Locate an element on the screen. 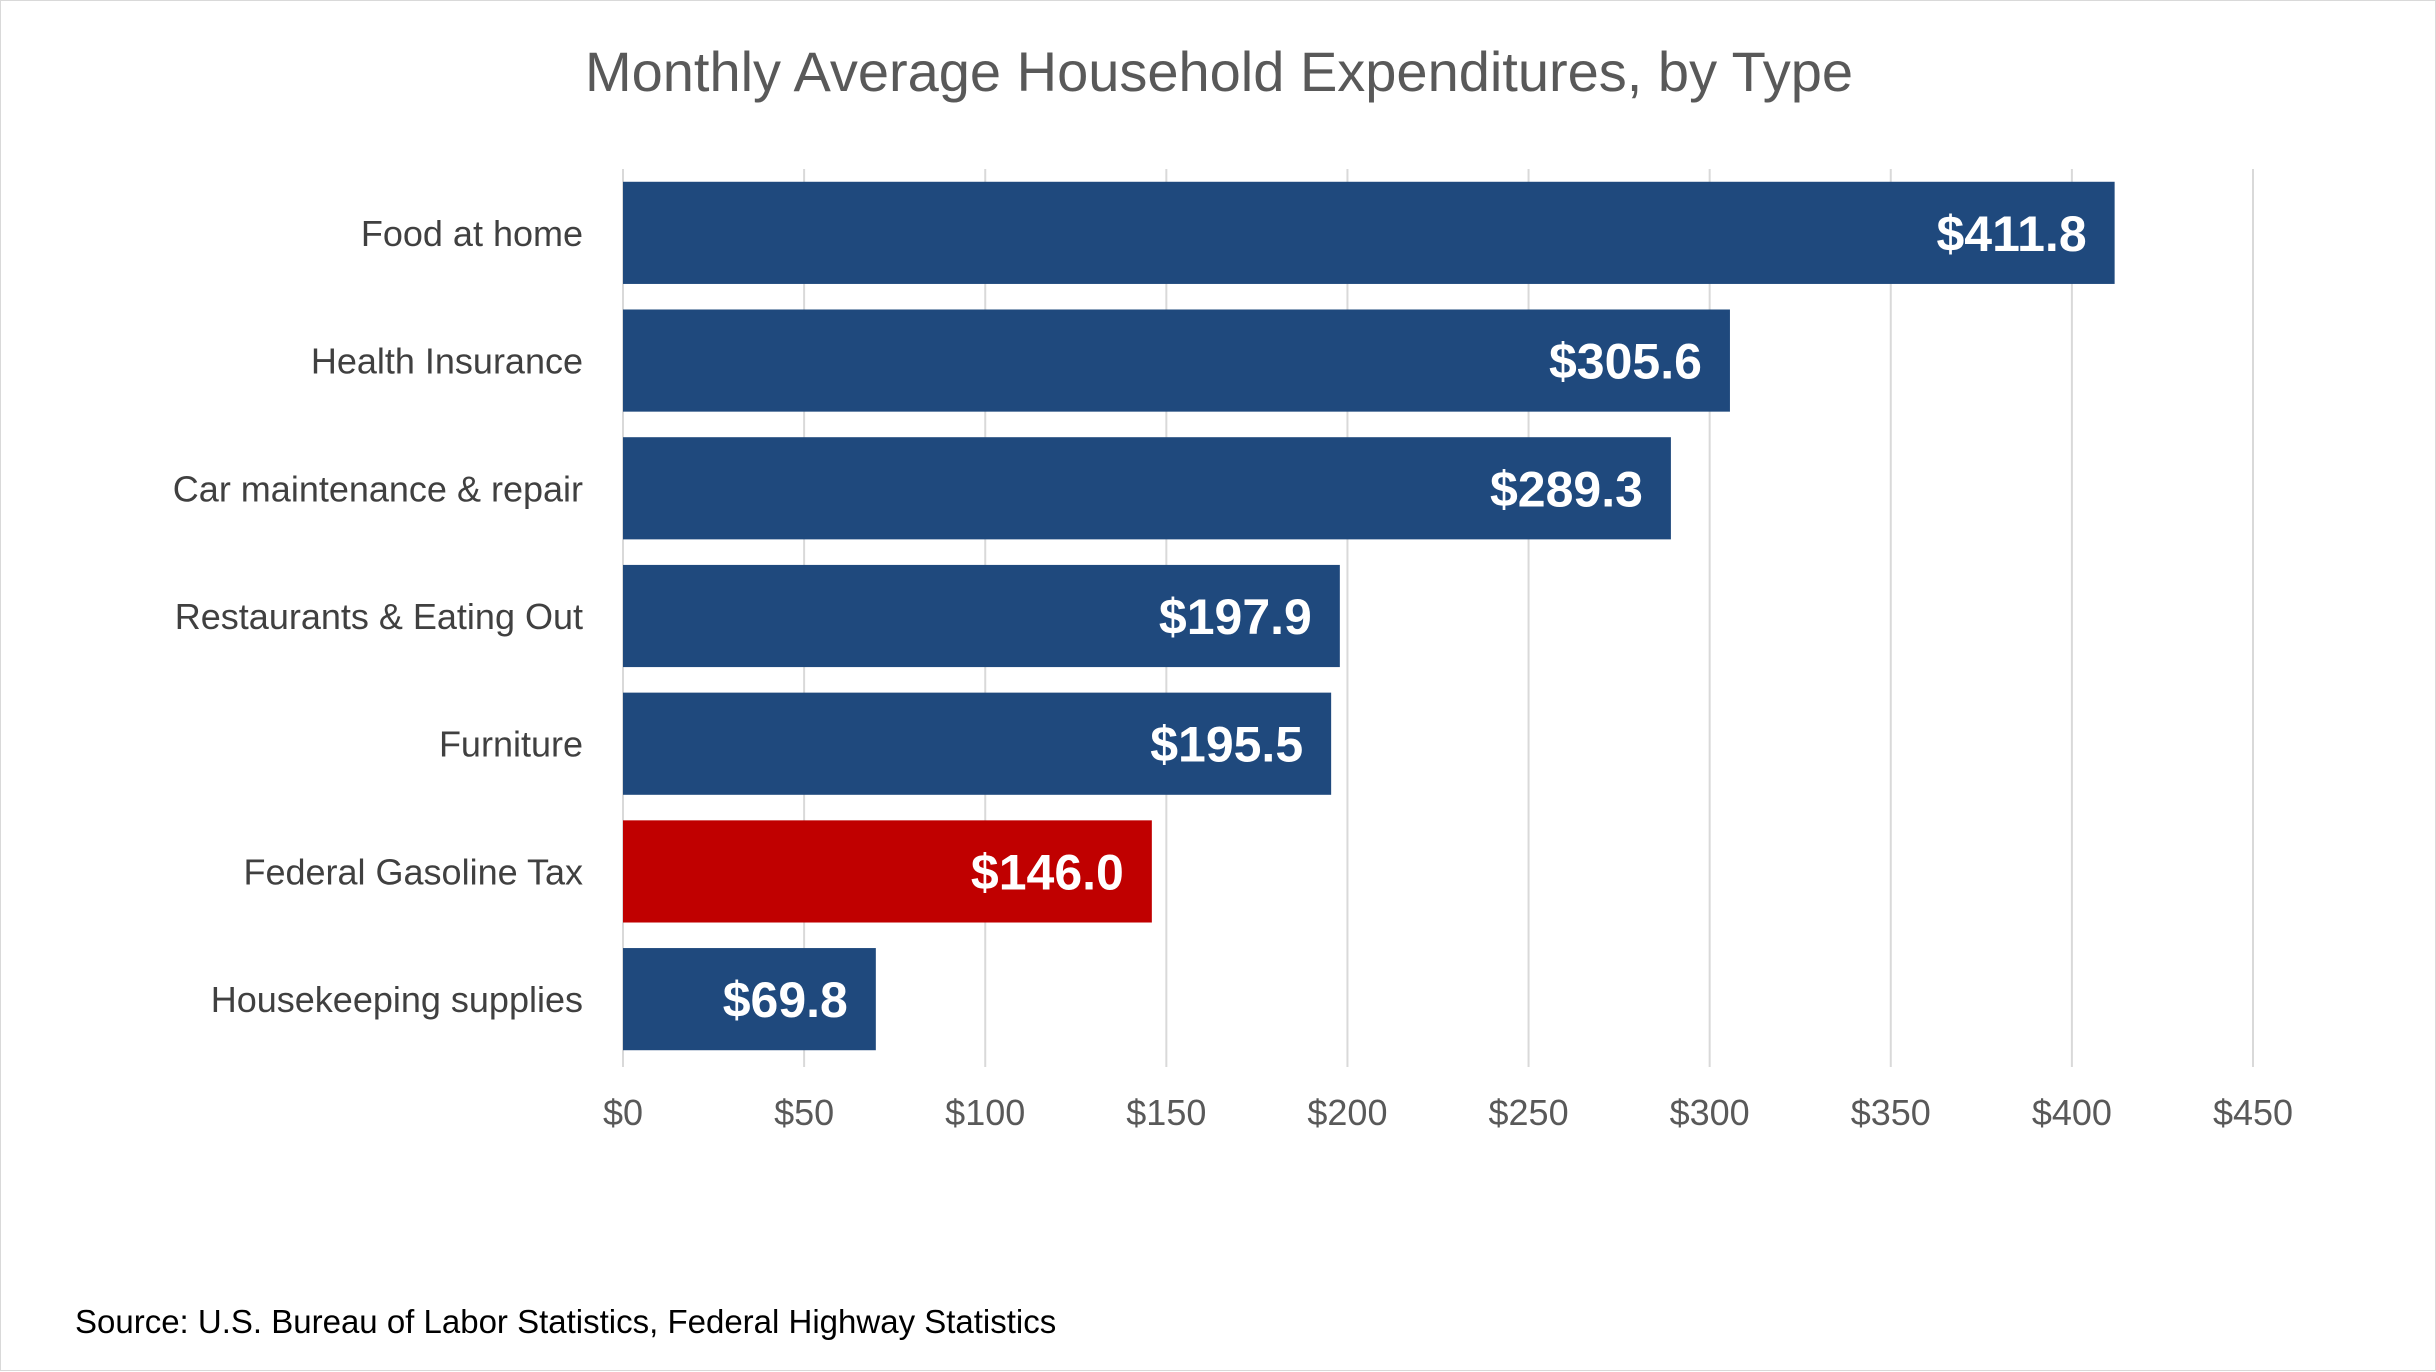  category-label: Restaurants & Eating Out is located at coordinates (379, 616).